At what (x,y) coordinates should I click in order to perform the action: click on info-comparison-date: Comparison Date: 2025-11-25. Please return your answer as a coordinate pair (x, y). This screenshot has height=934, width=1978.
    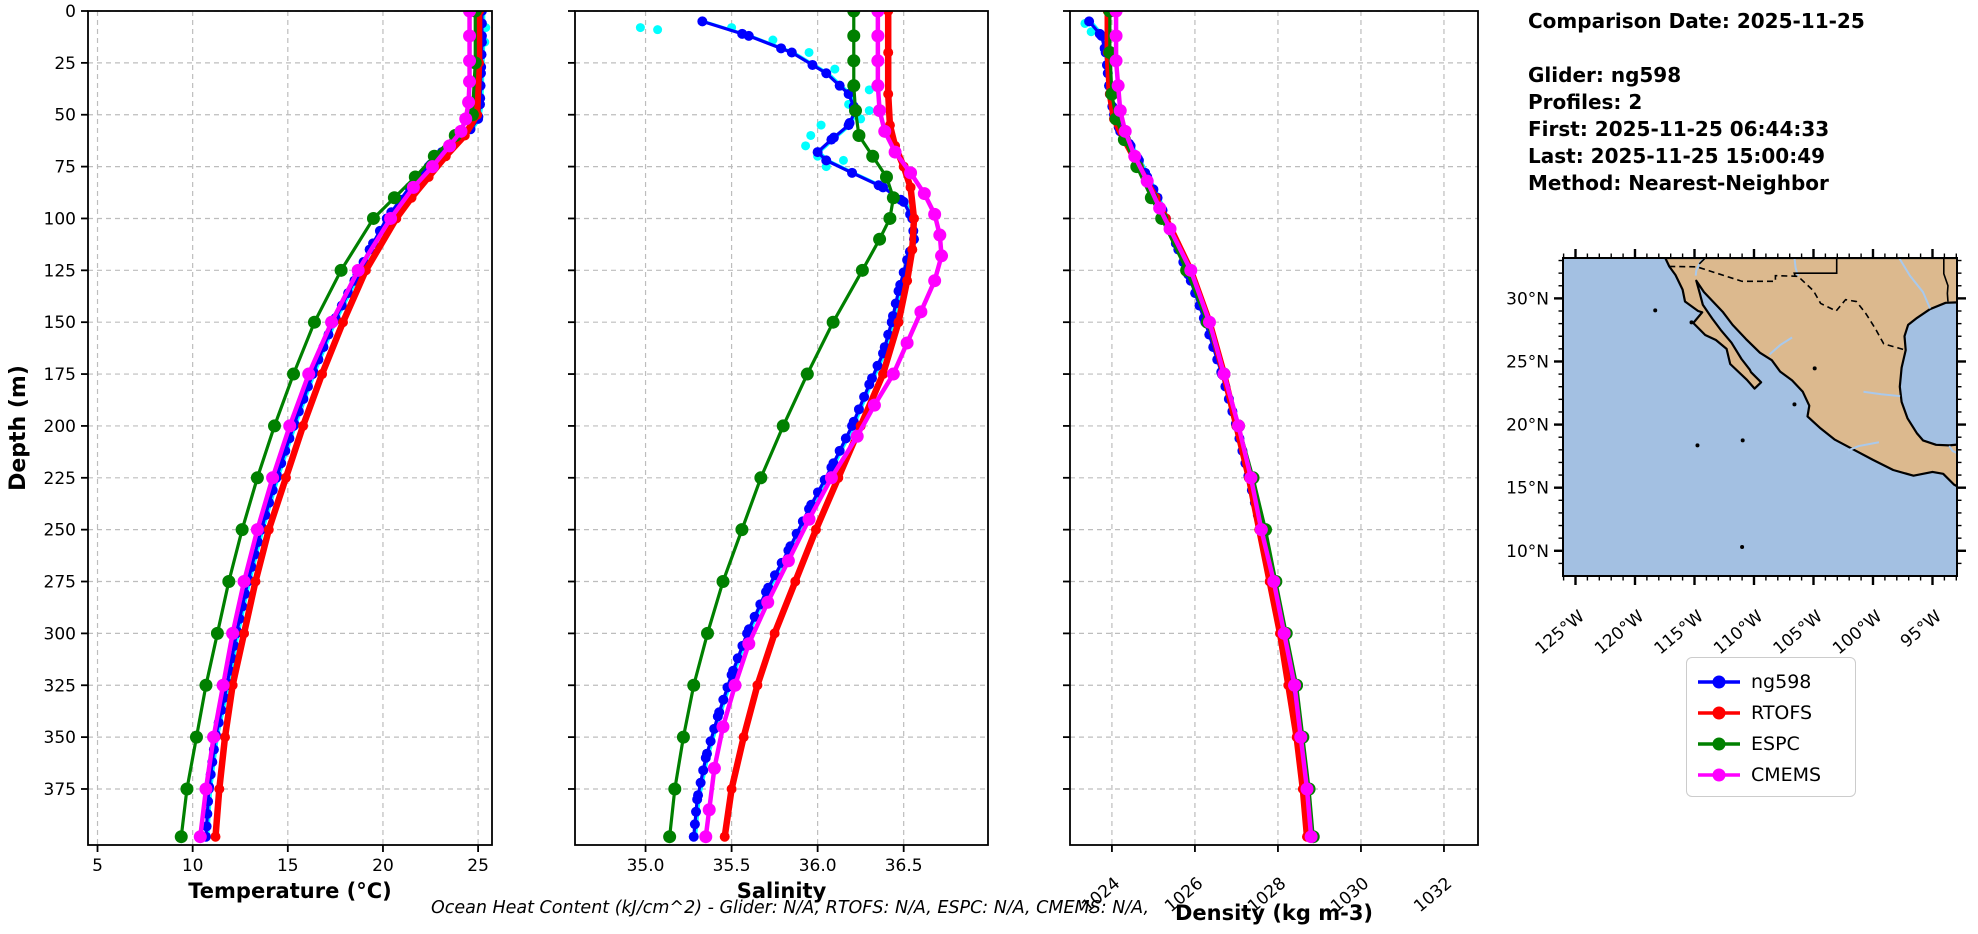
    Looking at the image, I should click on (1696, 21).